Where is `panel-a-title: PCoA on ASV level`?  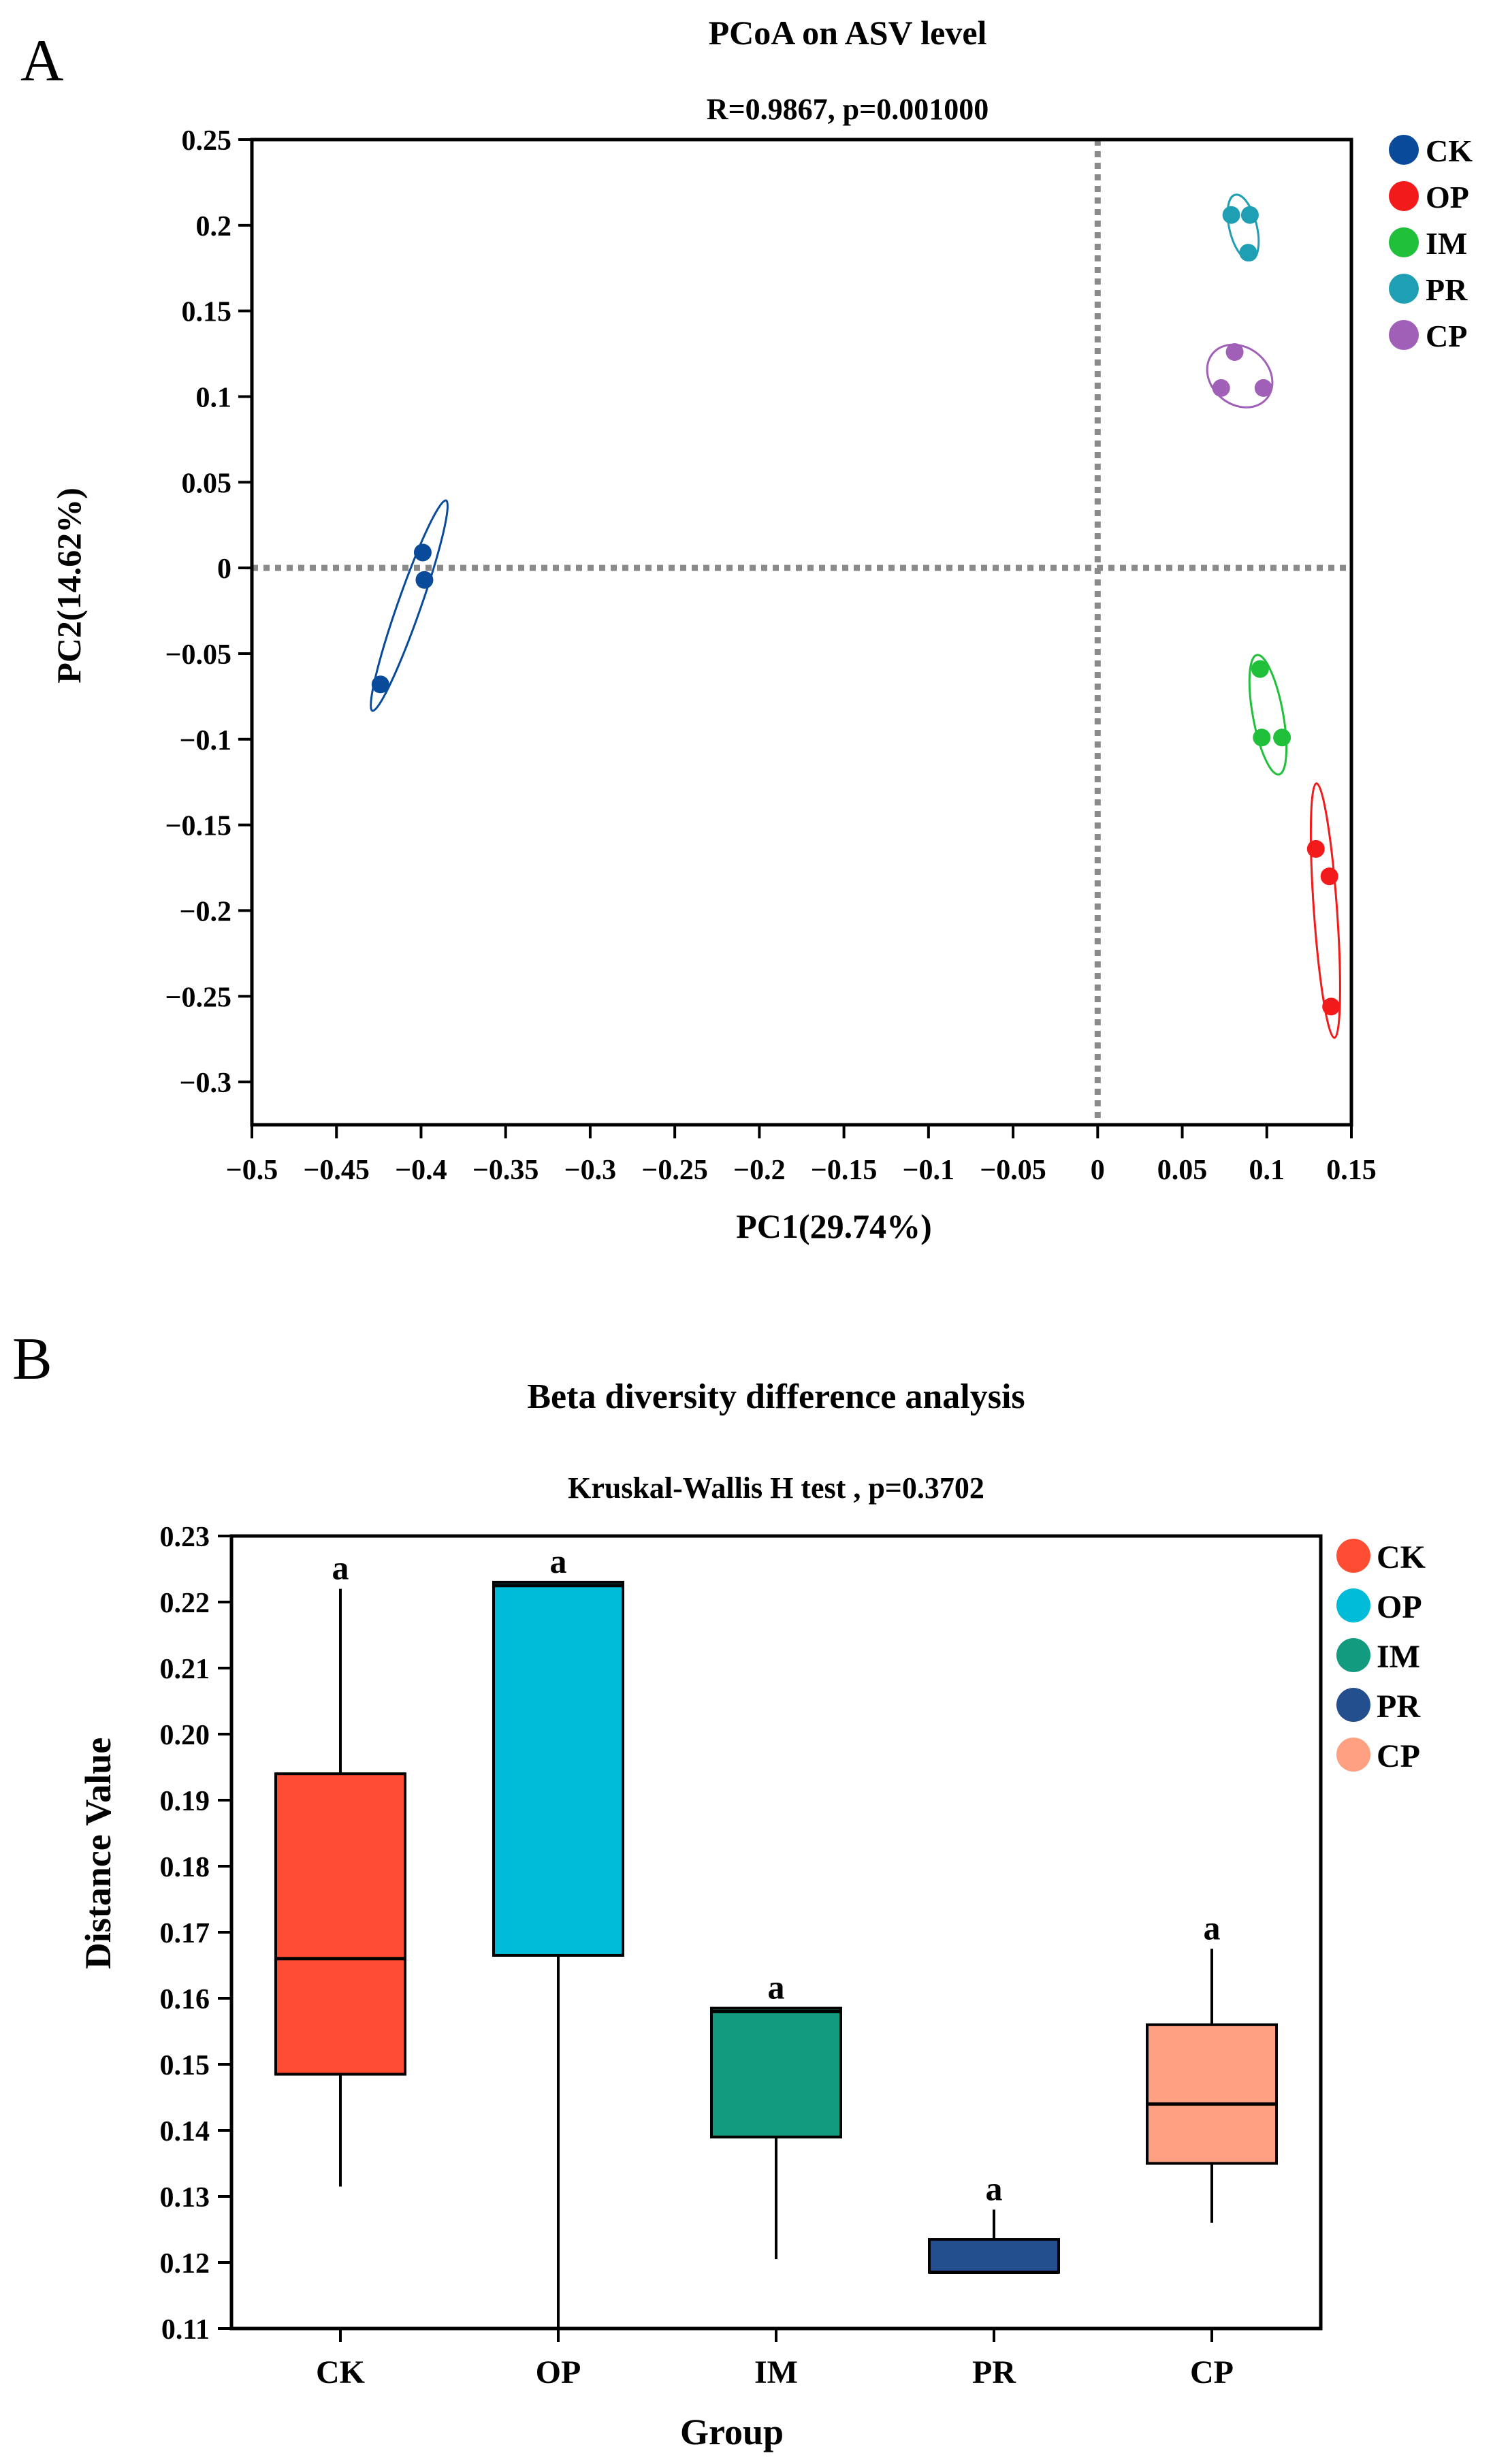 panel-a-title: PCoA on ASV level is located at coordinates (848, 33).